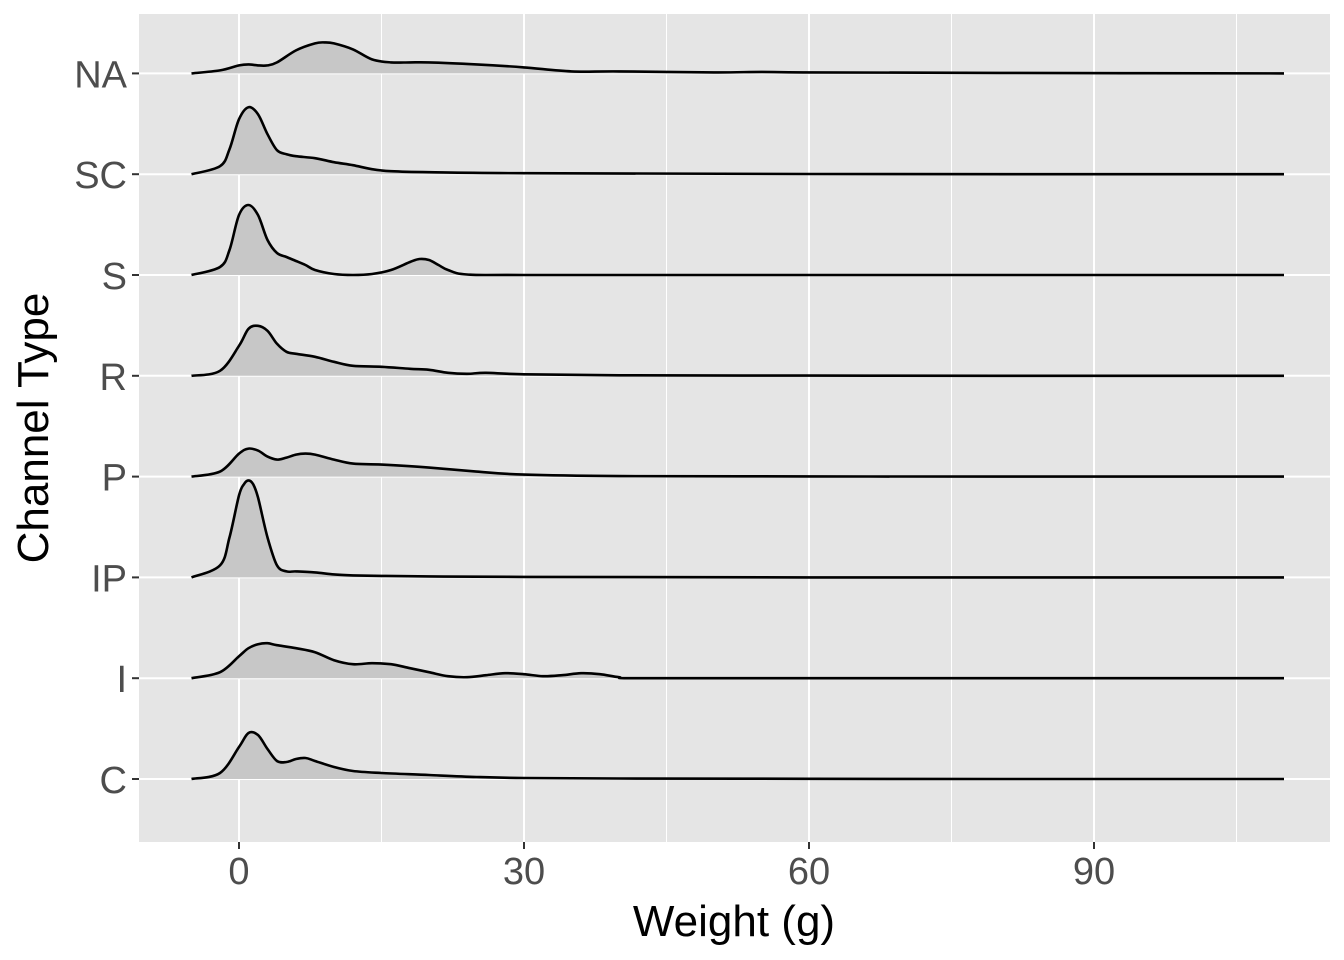  I want to click on ridge-I, so click(737, 660).